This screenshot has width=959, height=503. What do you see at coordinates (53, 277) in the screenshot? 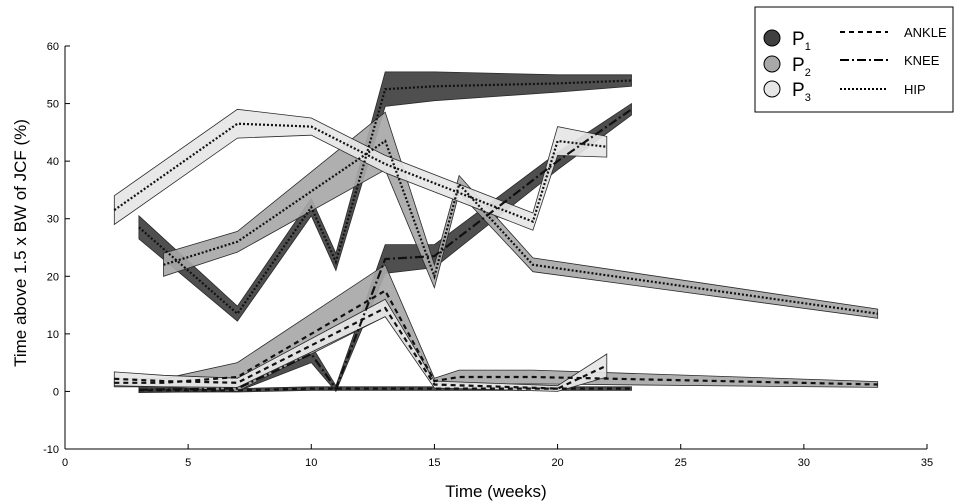
I see `y-tick-label: 20` at bounding box center [53, 277].